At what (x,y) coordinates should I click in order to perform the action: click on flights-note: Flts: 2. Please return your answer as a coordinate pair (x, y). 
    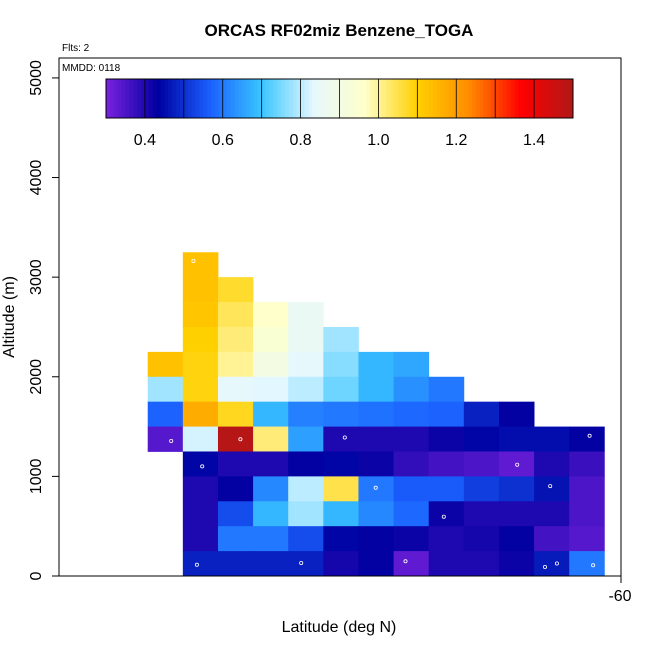
    Looking at the image, I should click on (76, 48).